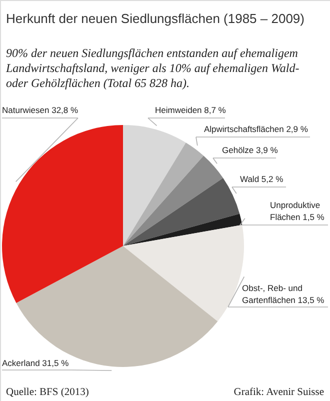 The image size is (330, 401). I want to click on chart-title: Herkunft der neuen Siedlungsflächen (1985 – 2009), so click(155, 18).